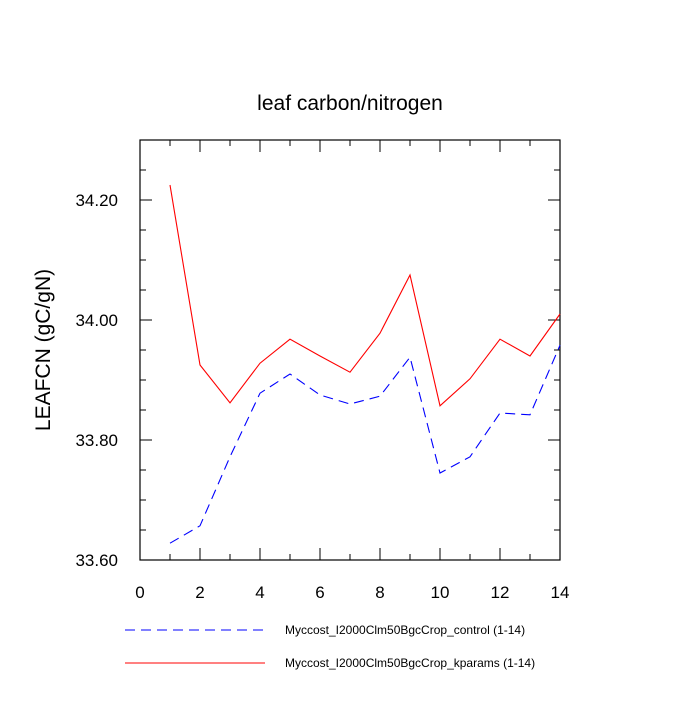  I want to click on y-tick-label: 33.80, so click(96, 440).